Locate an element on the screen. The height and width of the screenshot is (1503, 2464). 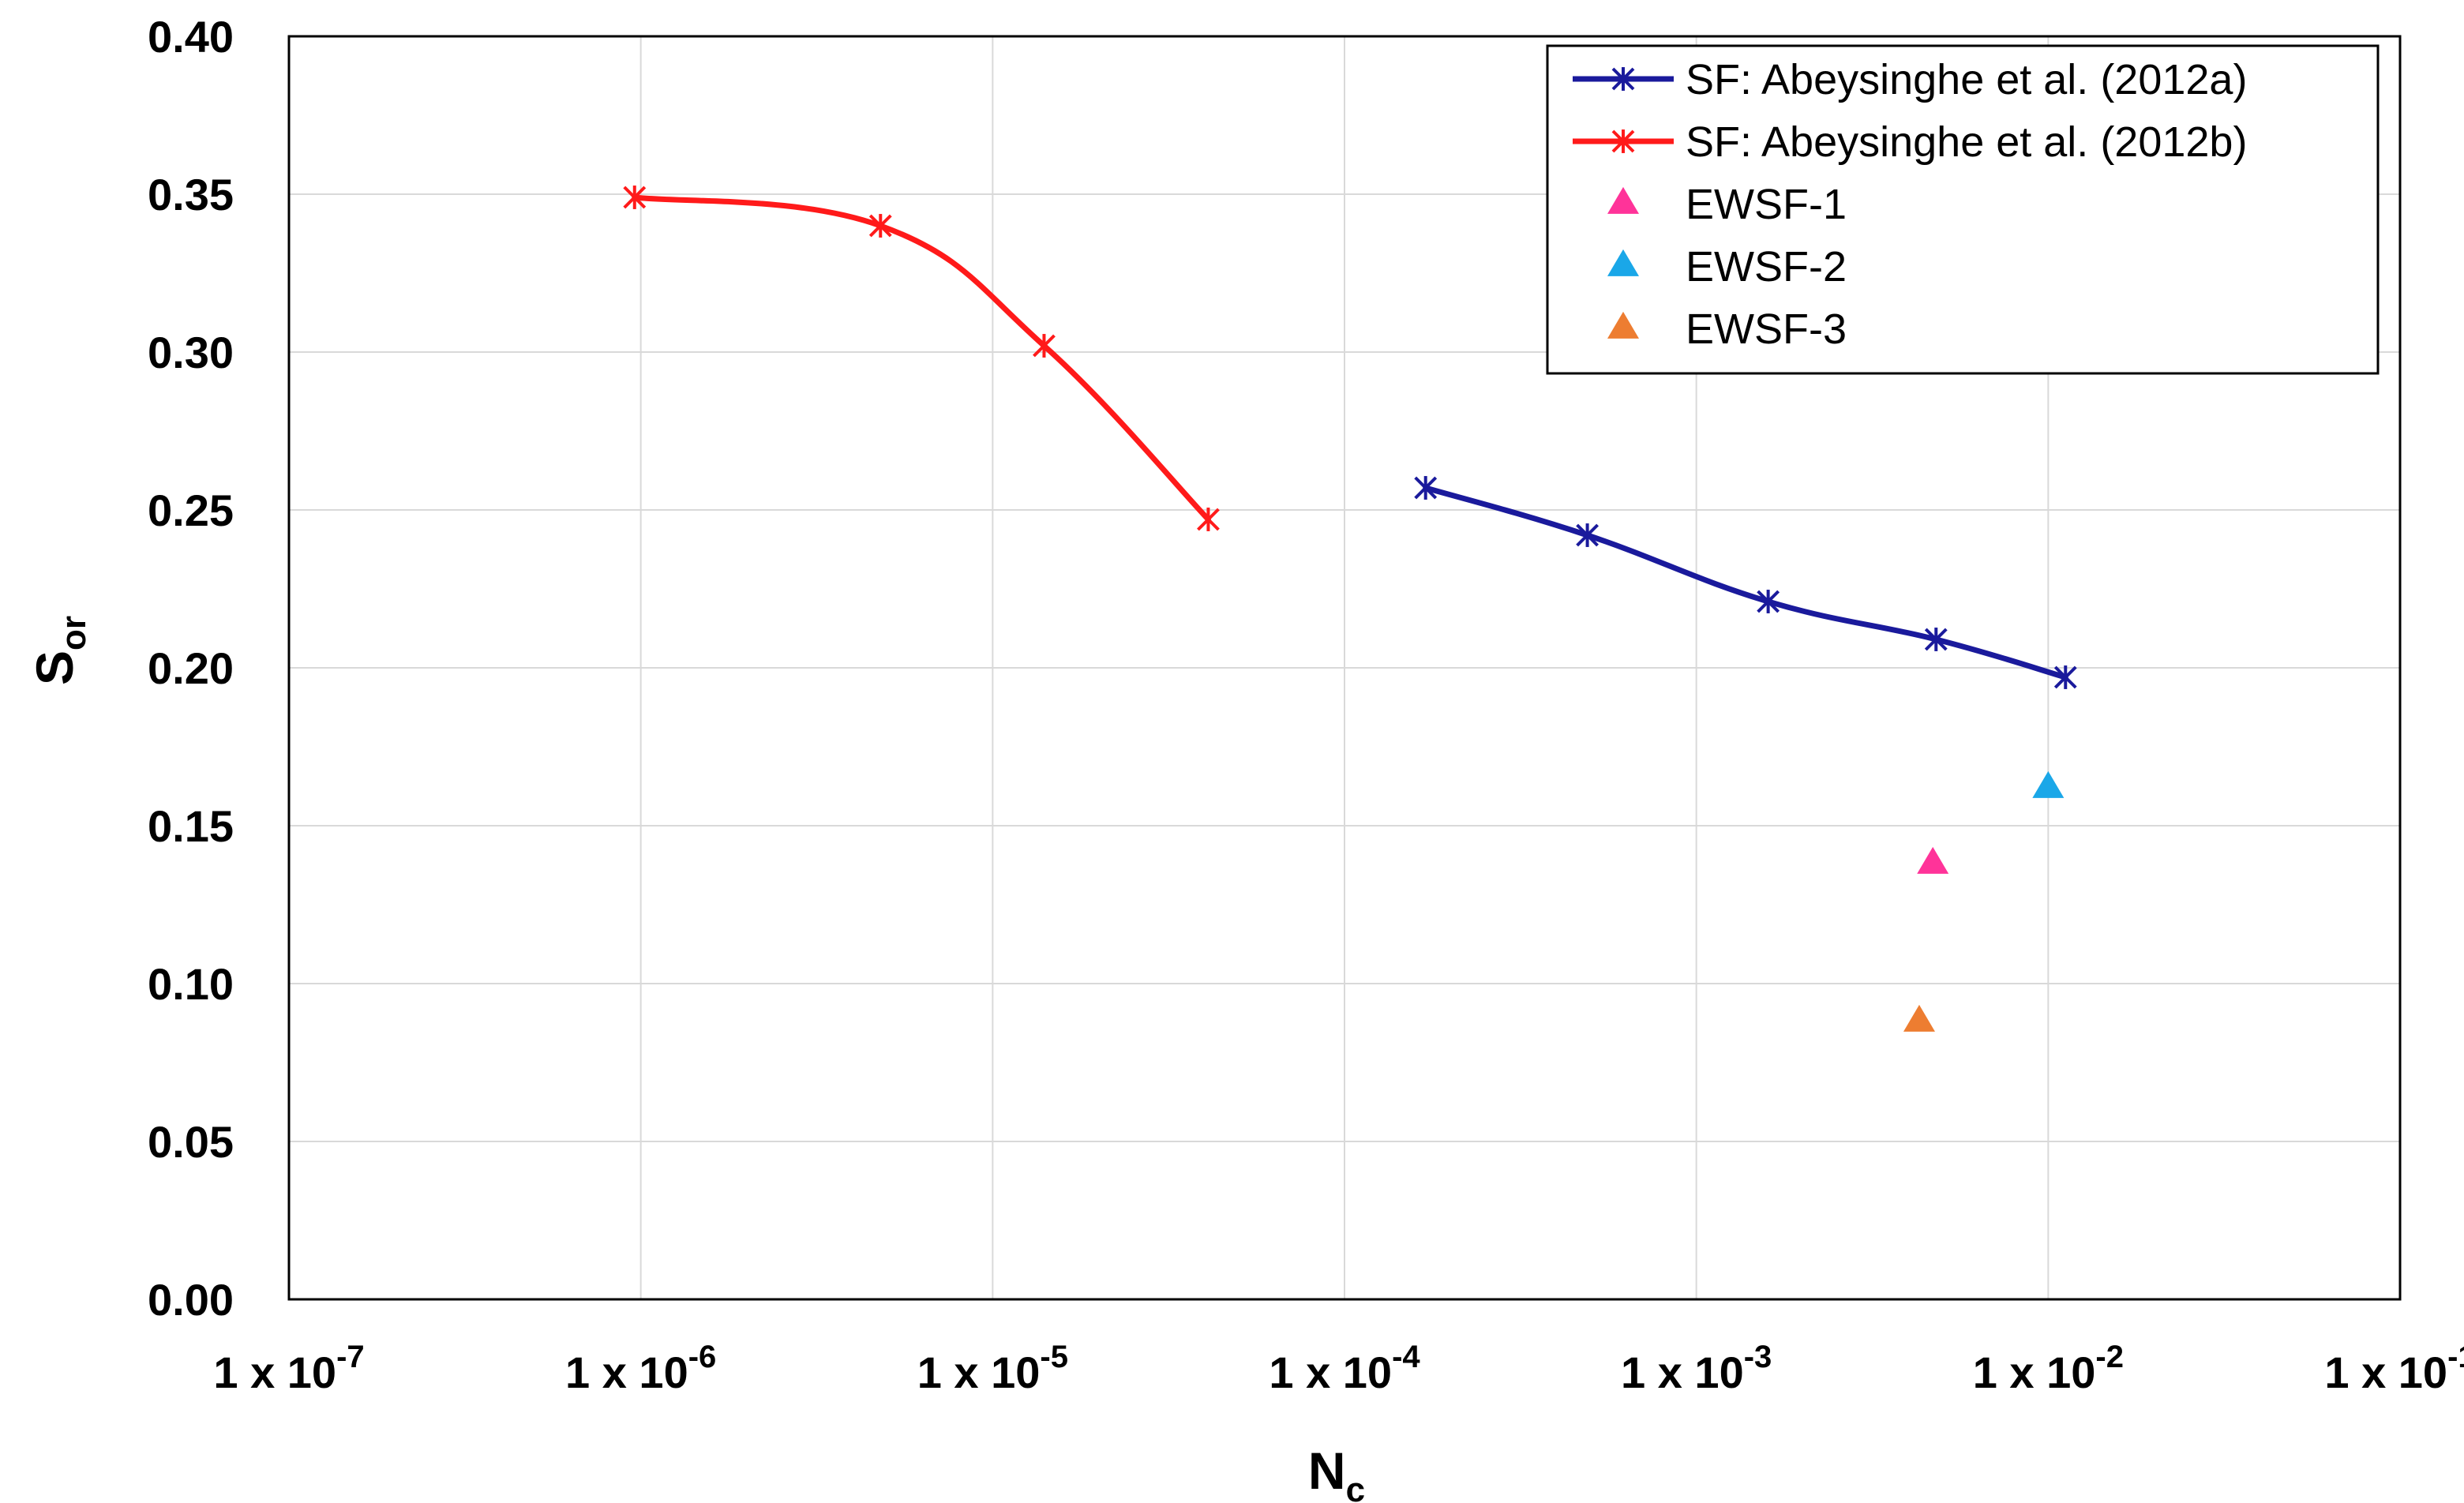
y-tick-label: 0.25 is located at coordinates (191, 510).